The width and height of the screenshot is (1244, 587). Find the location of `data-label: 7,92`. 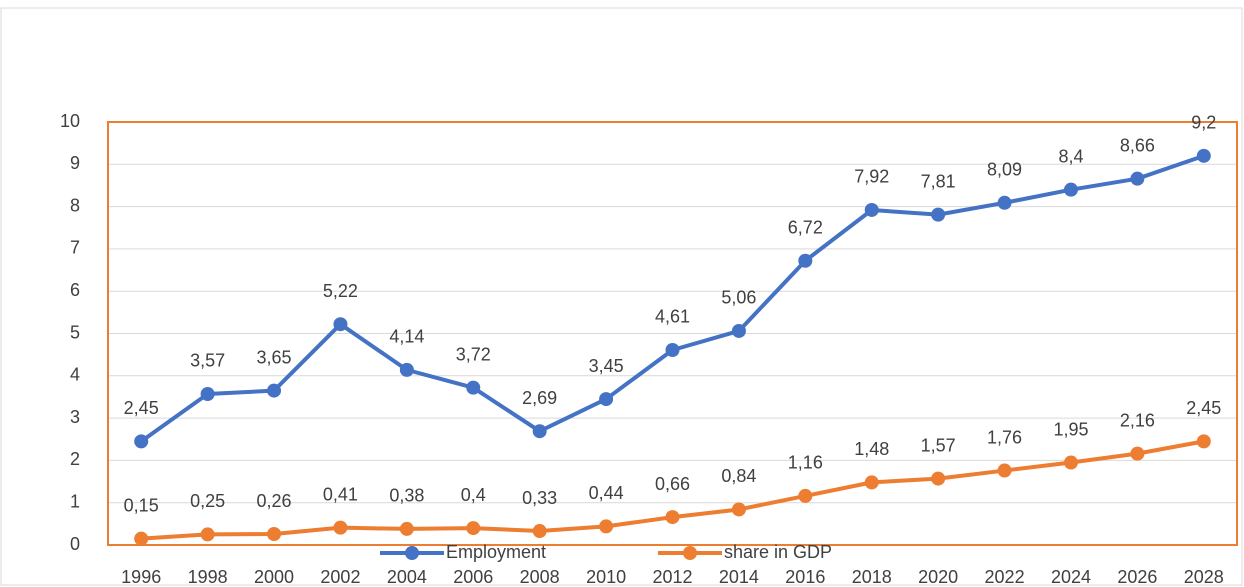

data-label: 7,92 is located at coordinates (871, 177).